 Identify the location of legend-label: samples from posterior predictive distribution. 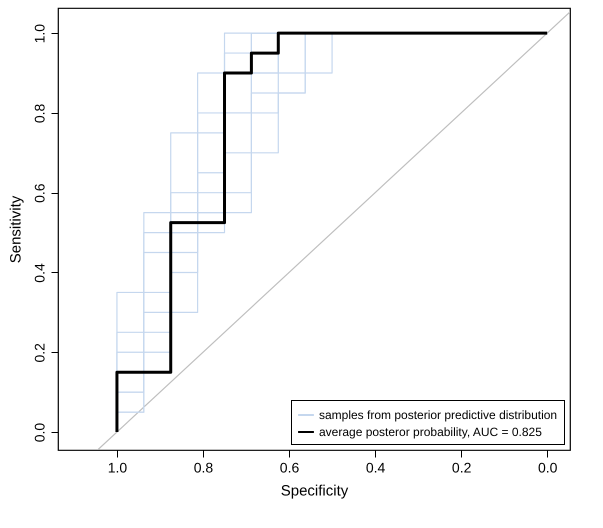
(438, 415).